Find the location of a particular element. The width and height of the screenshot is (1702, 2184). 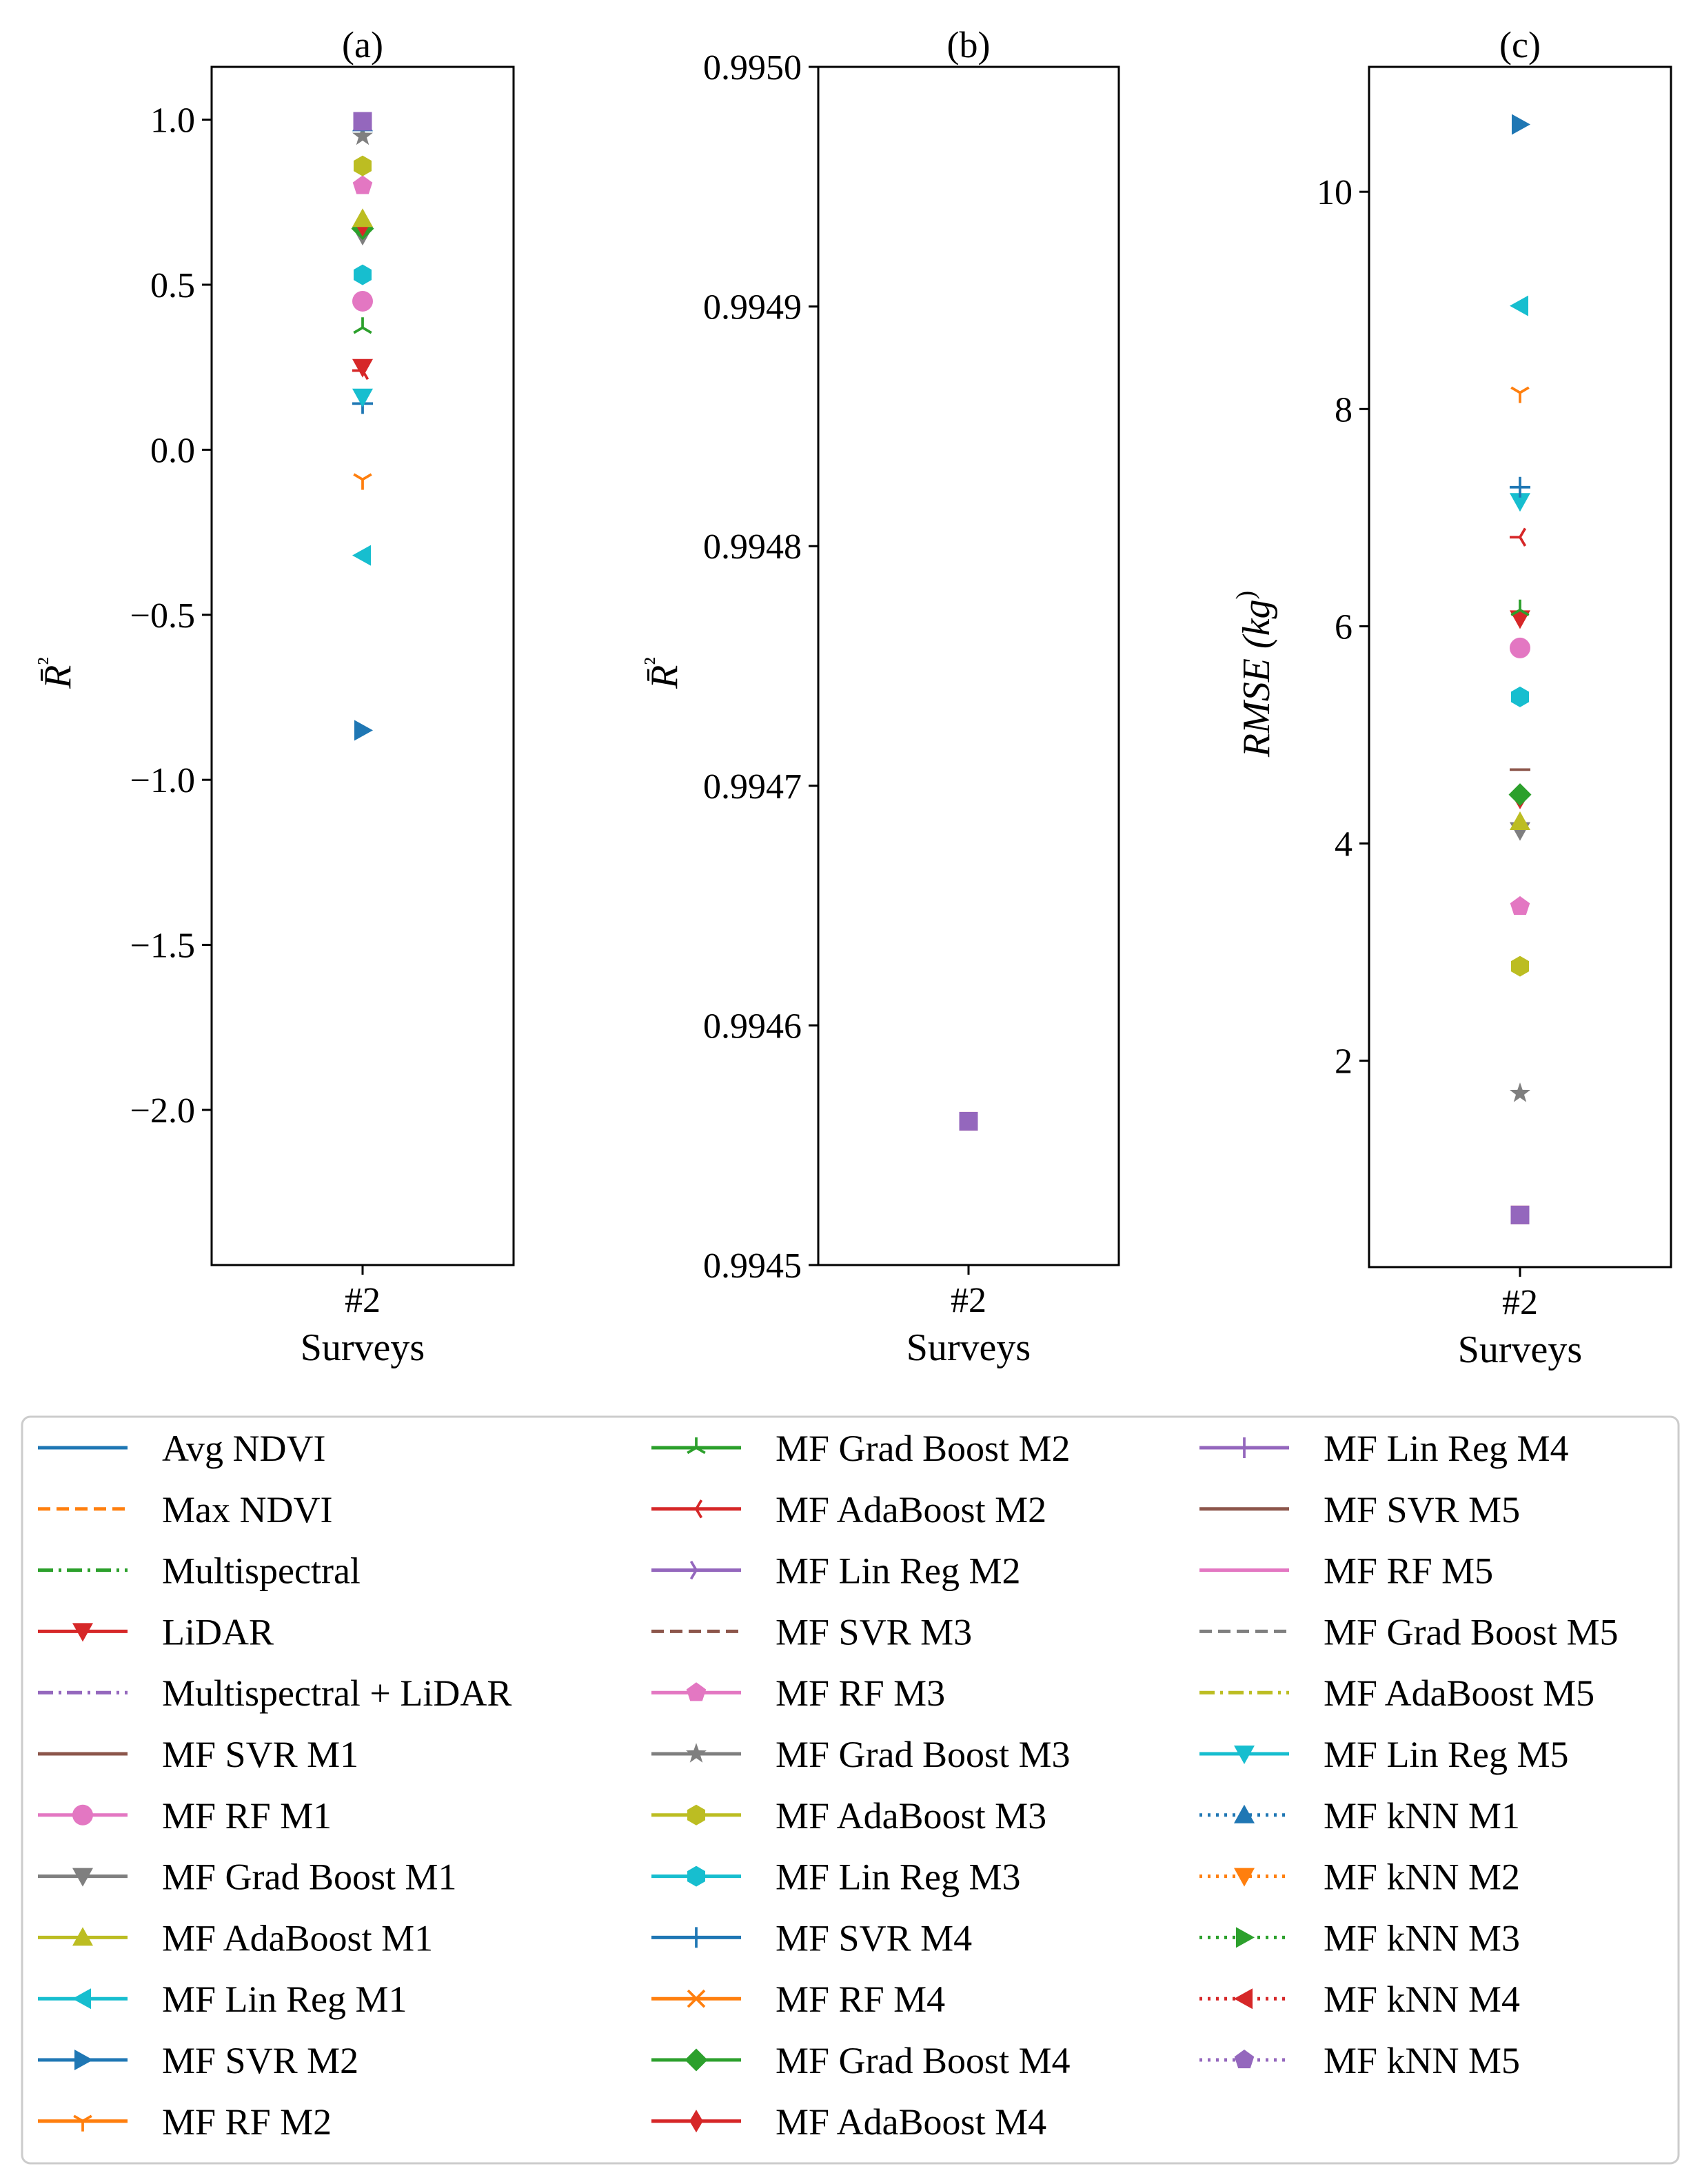

y-tick-label: 1.0 is located at coordinates (172, 121).